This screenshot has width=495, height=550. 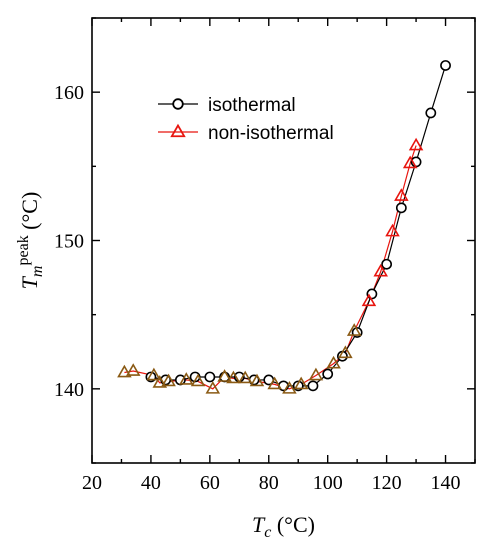 What do you see at coordinates (259, 524) in the screenshot?
I see `x-axis-label-main: T` at bounding box center [259, 524].